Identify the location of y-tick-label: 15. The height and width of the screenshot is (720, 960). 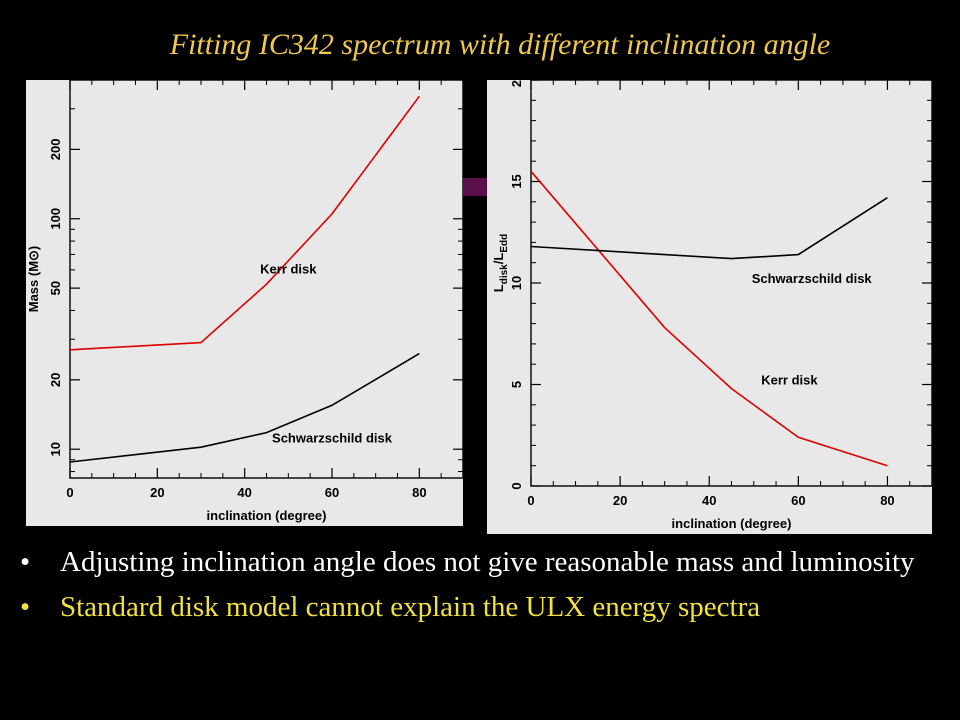
(516, 181).